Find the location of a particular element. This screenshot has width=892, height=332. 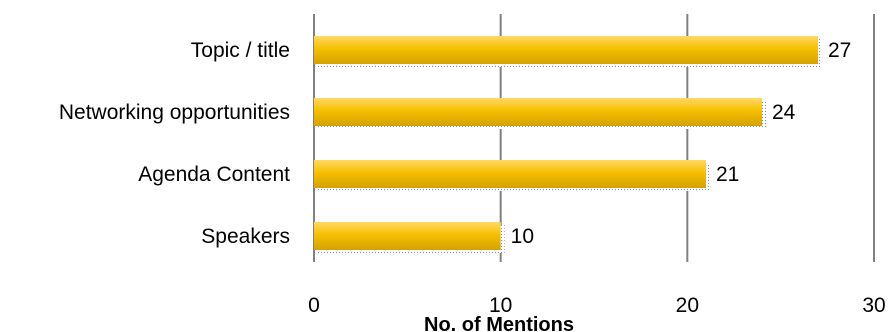

category-label: Topic / title is located at coordinates (240, 50).